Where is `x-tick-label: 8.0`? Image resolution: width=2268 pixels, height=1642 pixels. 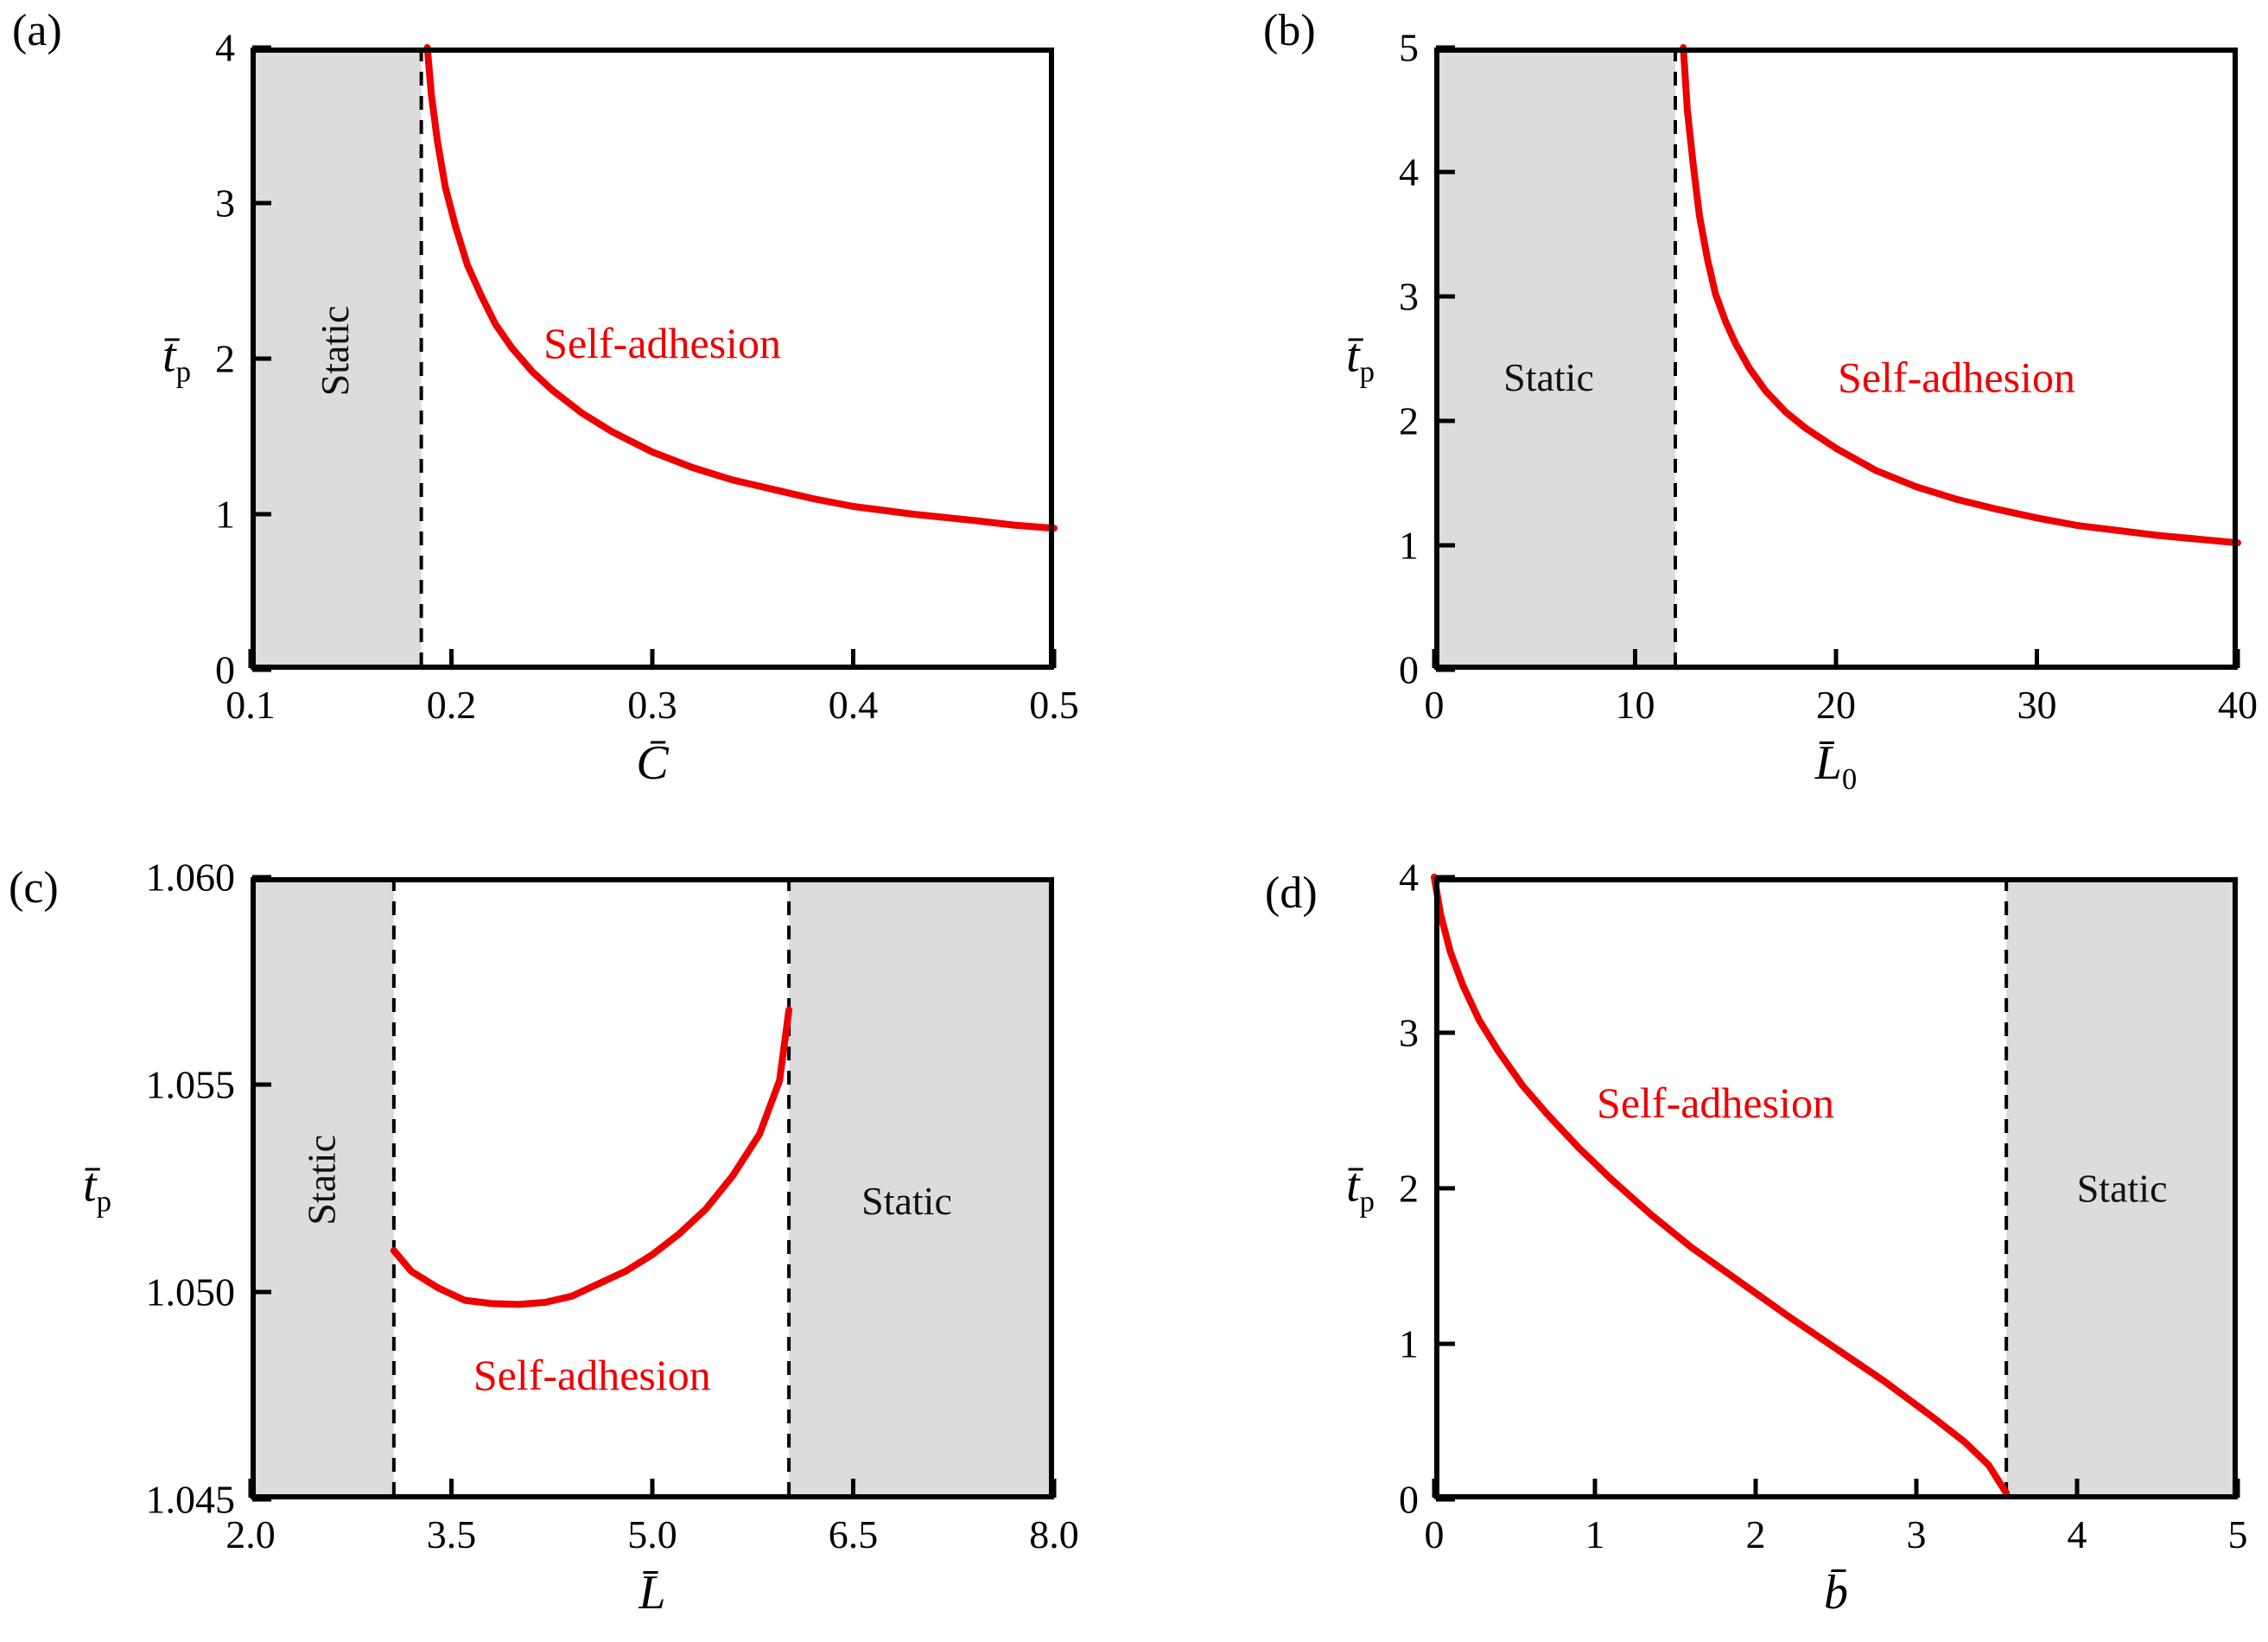
x-tick-label: 8.0 is located at coordinates (1054, 1534).